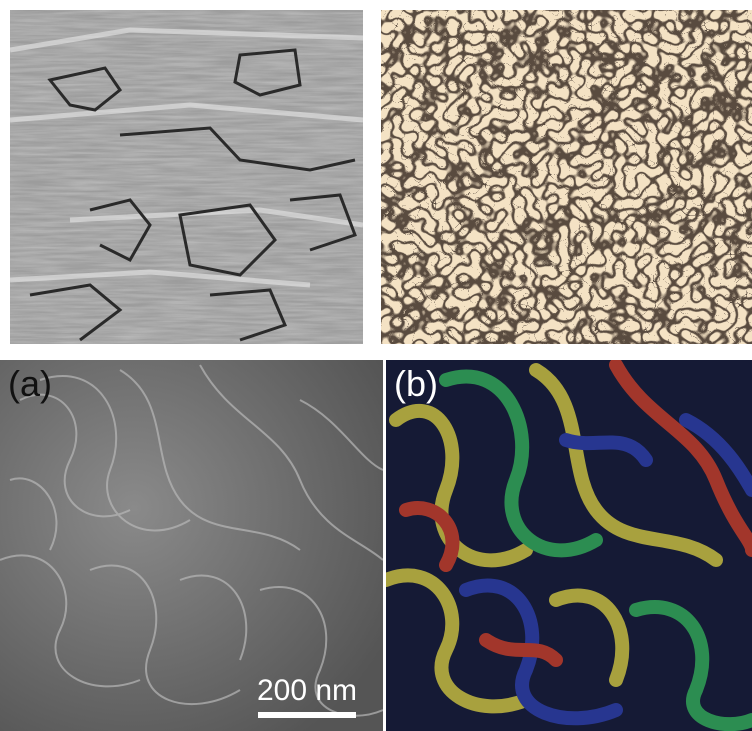 This screenshot has width=752, height=731. Describe the element at coordinates (416, 383) in the screenshot. I see `panel-label-b: (b)` at that location.